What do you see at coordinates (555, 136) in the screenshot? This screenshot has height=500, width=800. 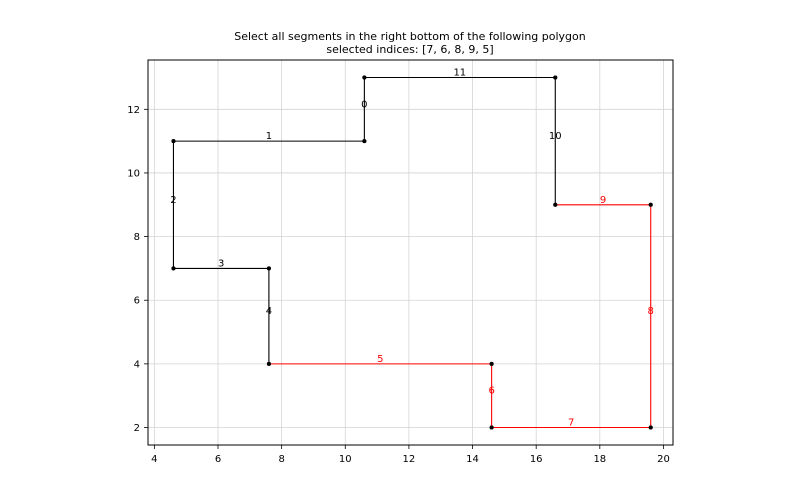 I see `segment-label-10: 10` at bounding box center [555, 136].